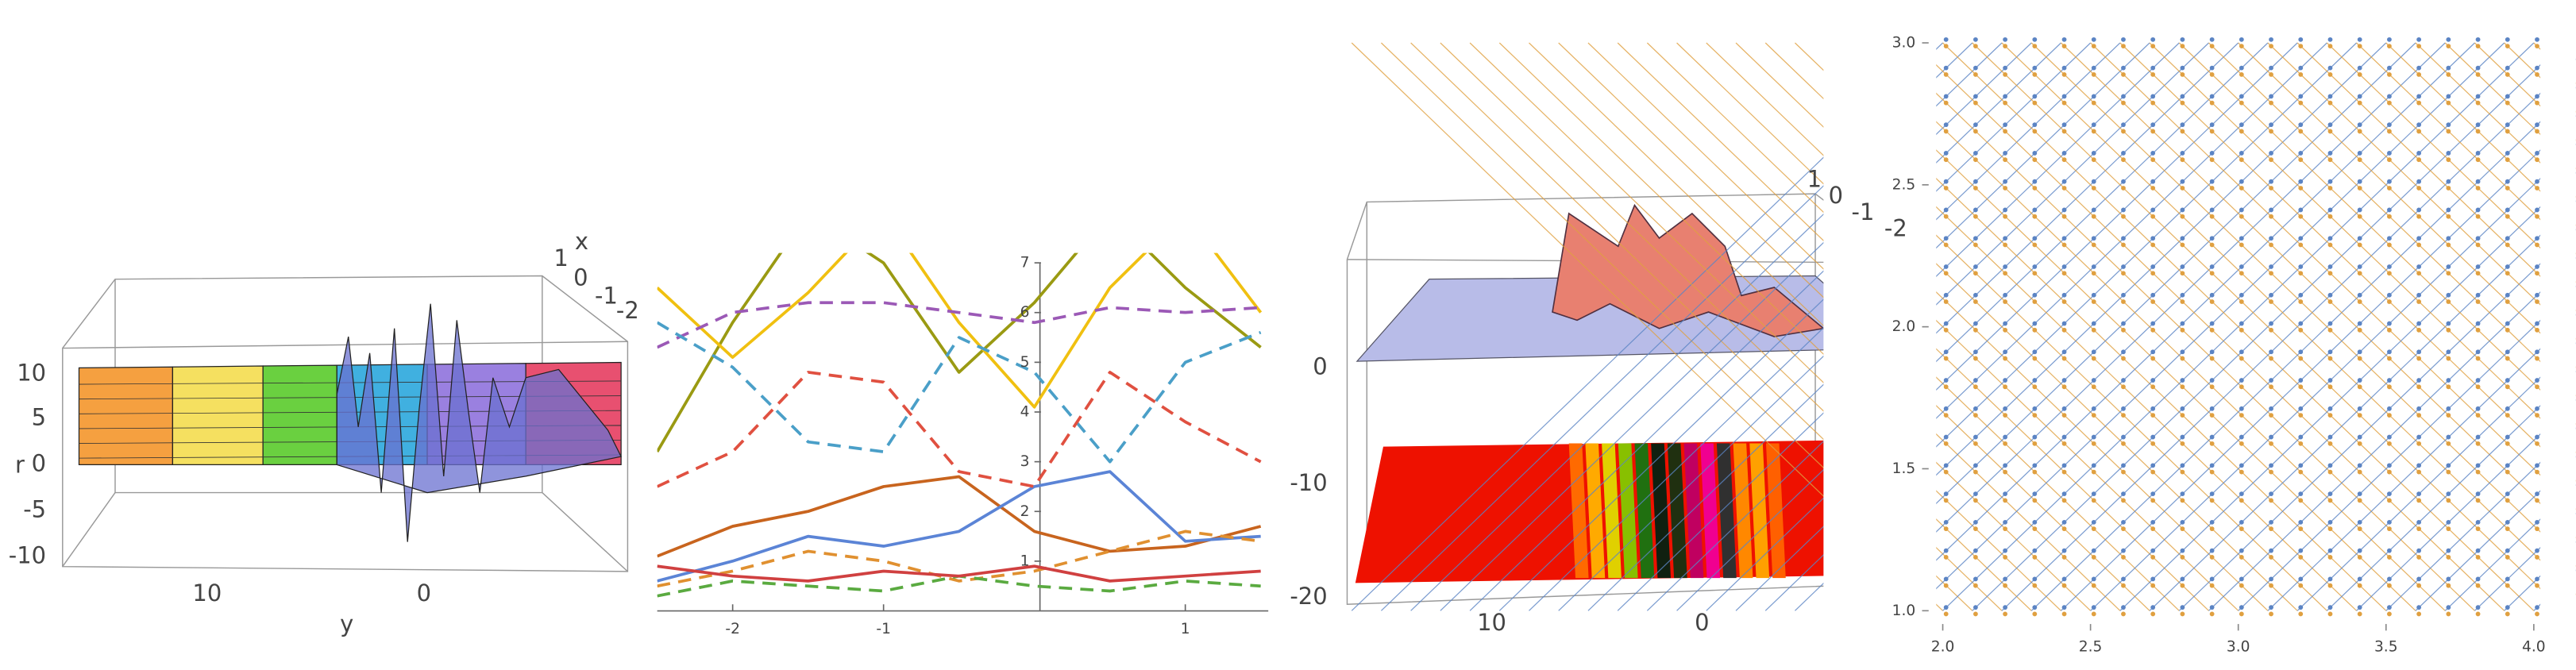 The height and width of the screenshot is (670, 2576). What do you see at coordinates (581, 242) in the screenshot?
I see `x-axis-label: x` at bounding box center [581, 242].